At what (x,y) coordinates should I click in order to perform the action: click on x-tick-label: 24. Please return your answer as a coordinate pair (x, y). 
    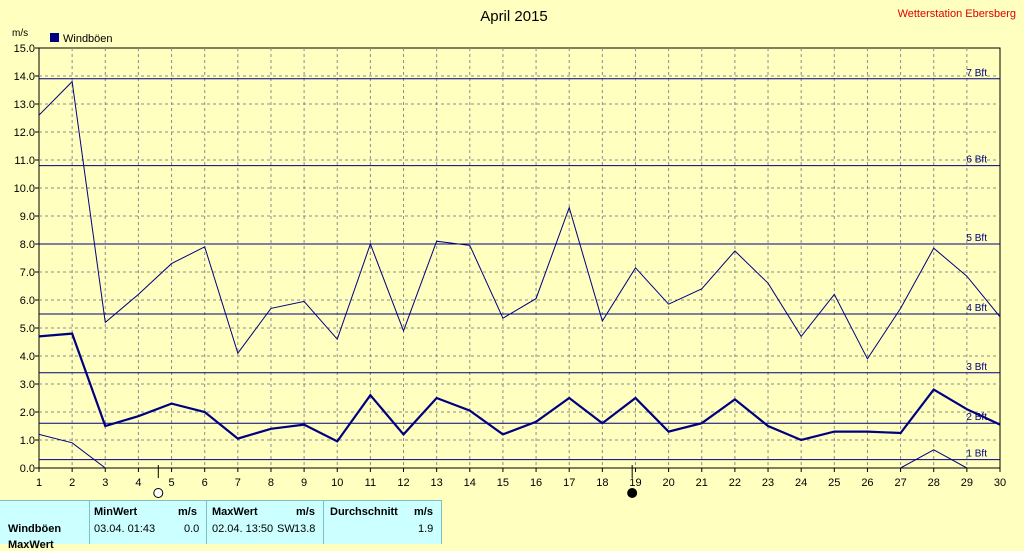
    Looking at the image, I should click on (801, 483).